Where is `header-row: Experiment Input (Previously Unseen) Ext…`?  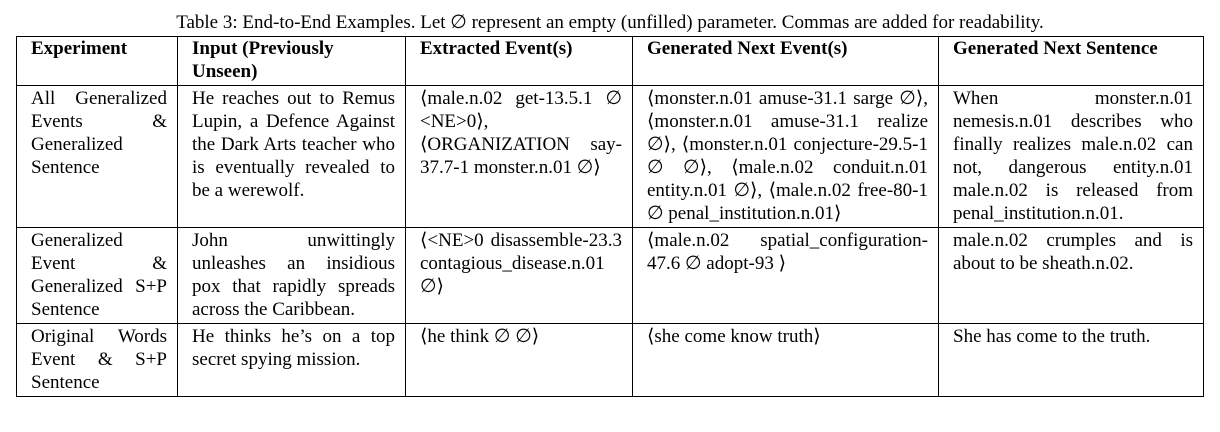 header-row: Experiment Input (Previously Unseen) Ext… is located at coordinates (610, 61).